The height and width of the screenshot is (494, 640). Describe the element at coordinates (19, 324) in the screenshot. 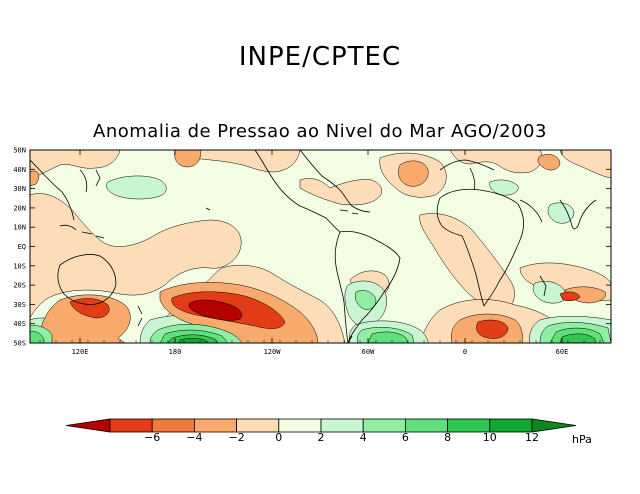

I see `lat-label: 40S` at that location.